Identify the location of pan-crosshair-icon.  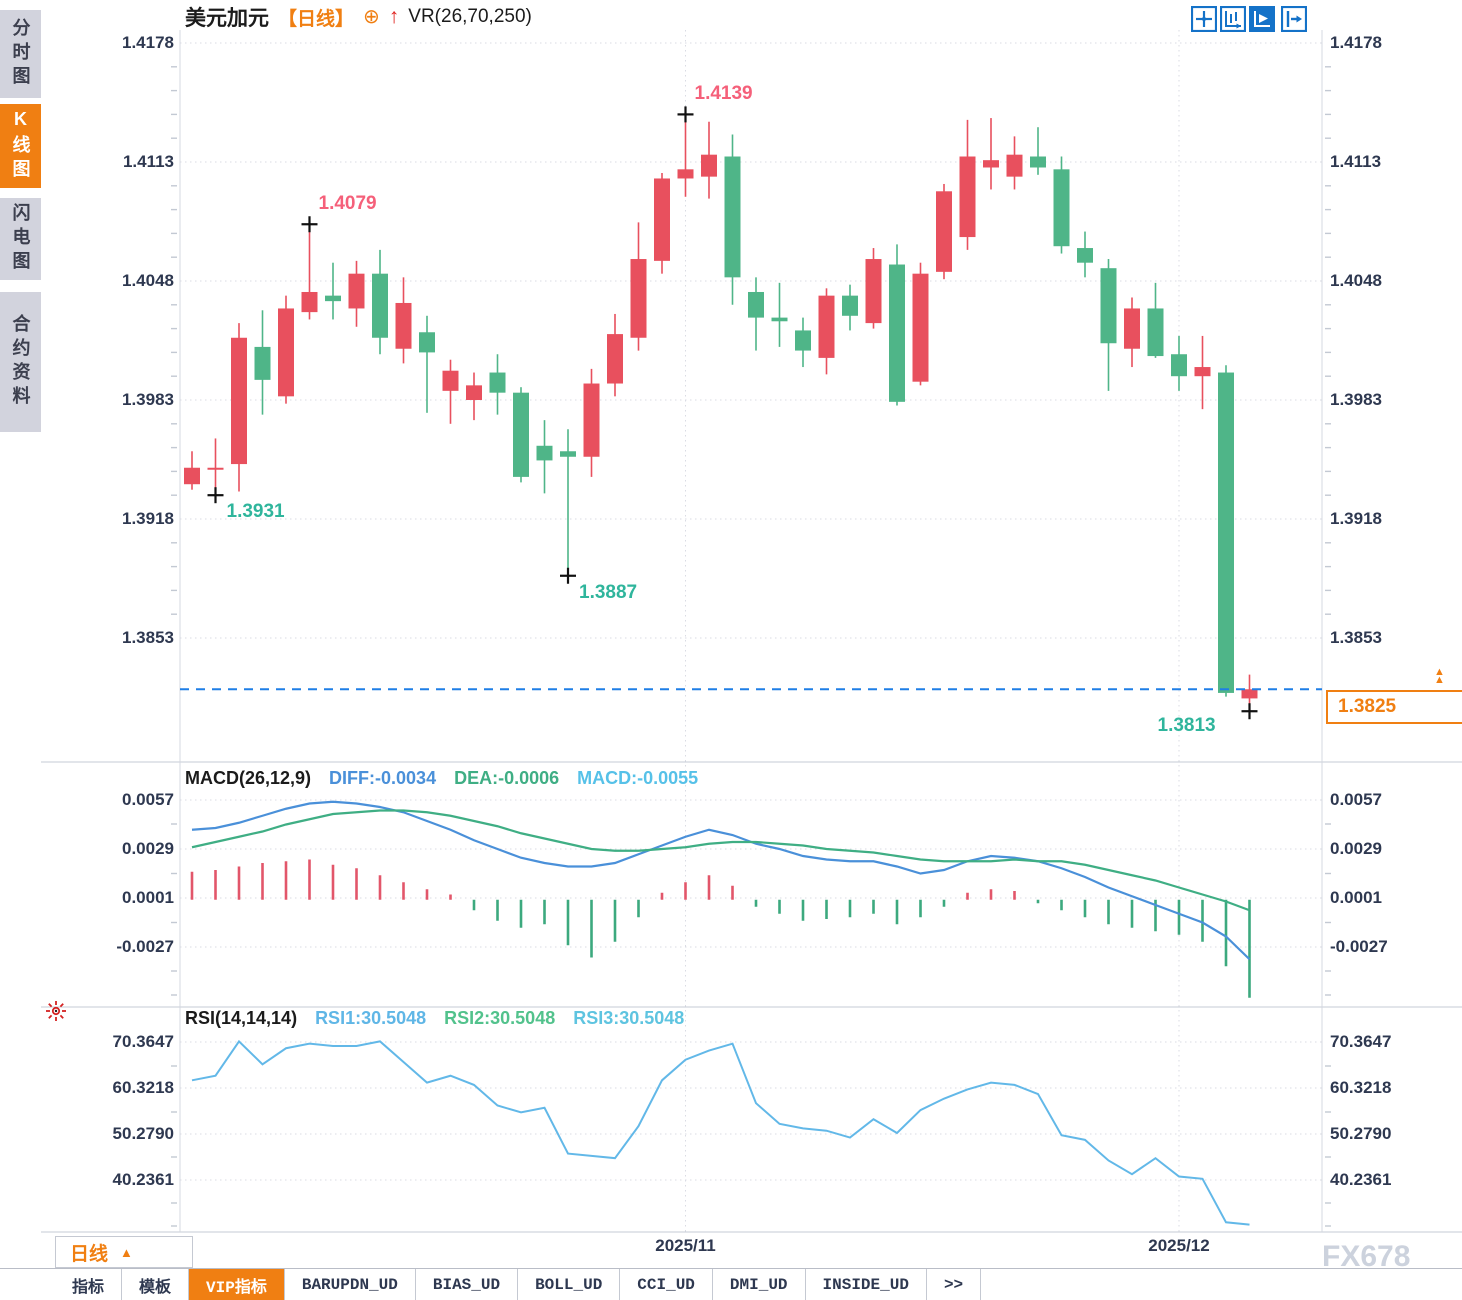
(1204, 19).